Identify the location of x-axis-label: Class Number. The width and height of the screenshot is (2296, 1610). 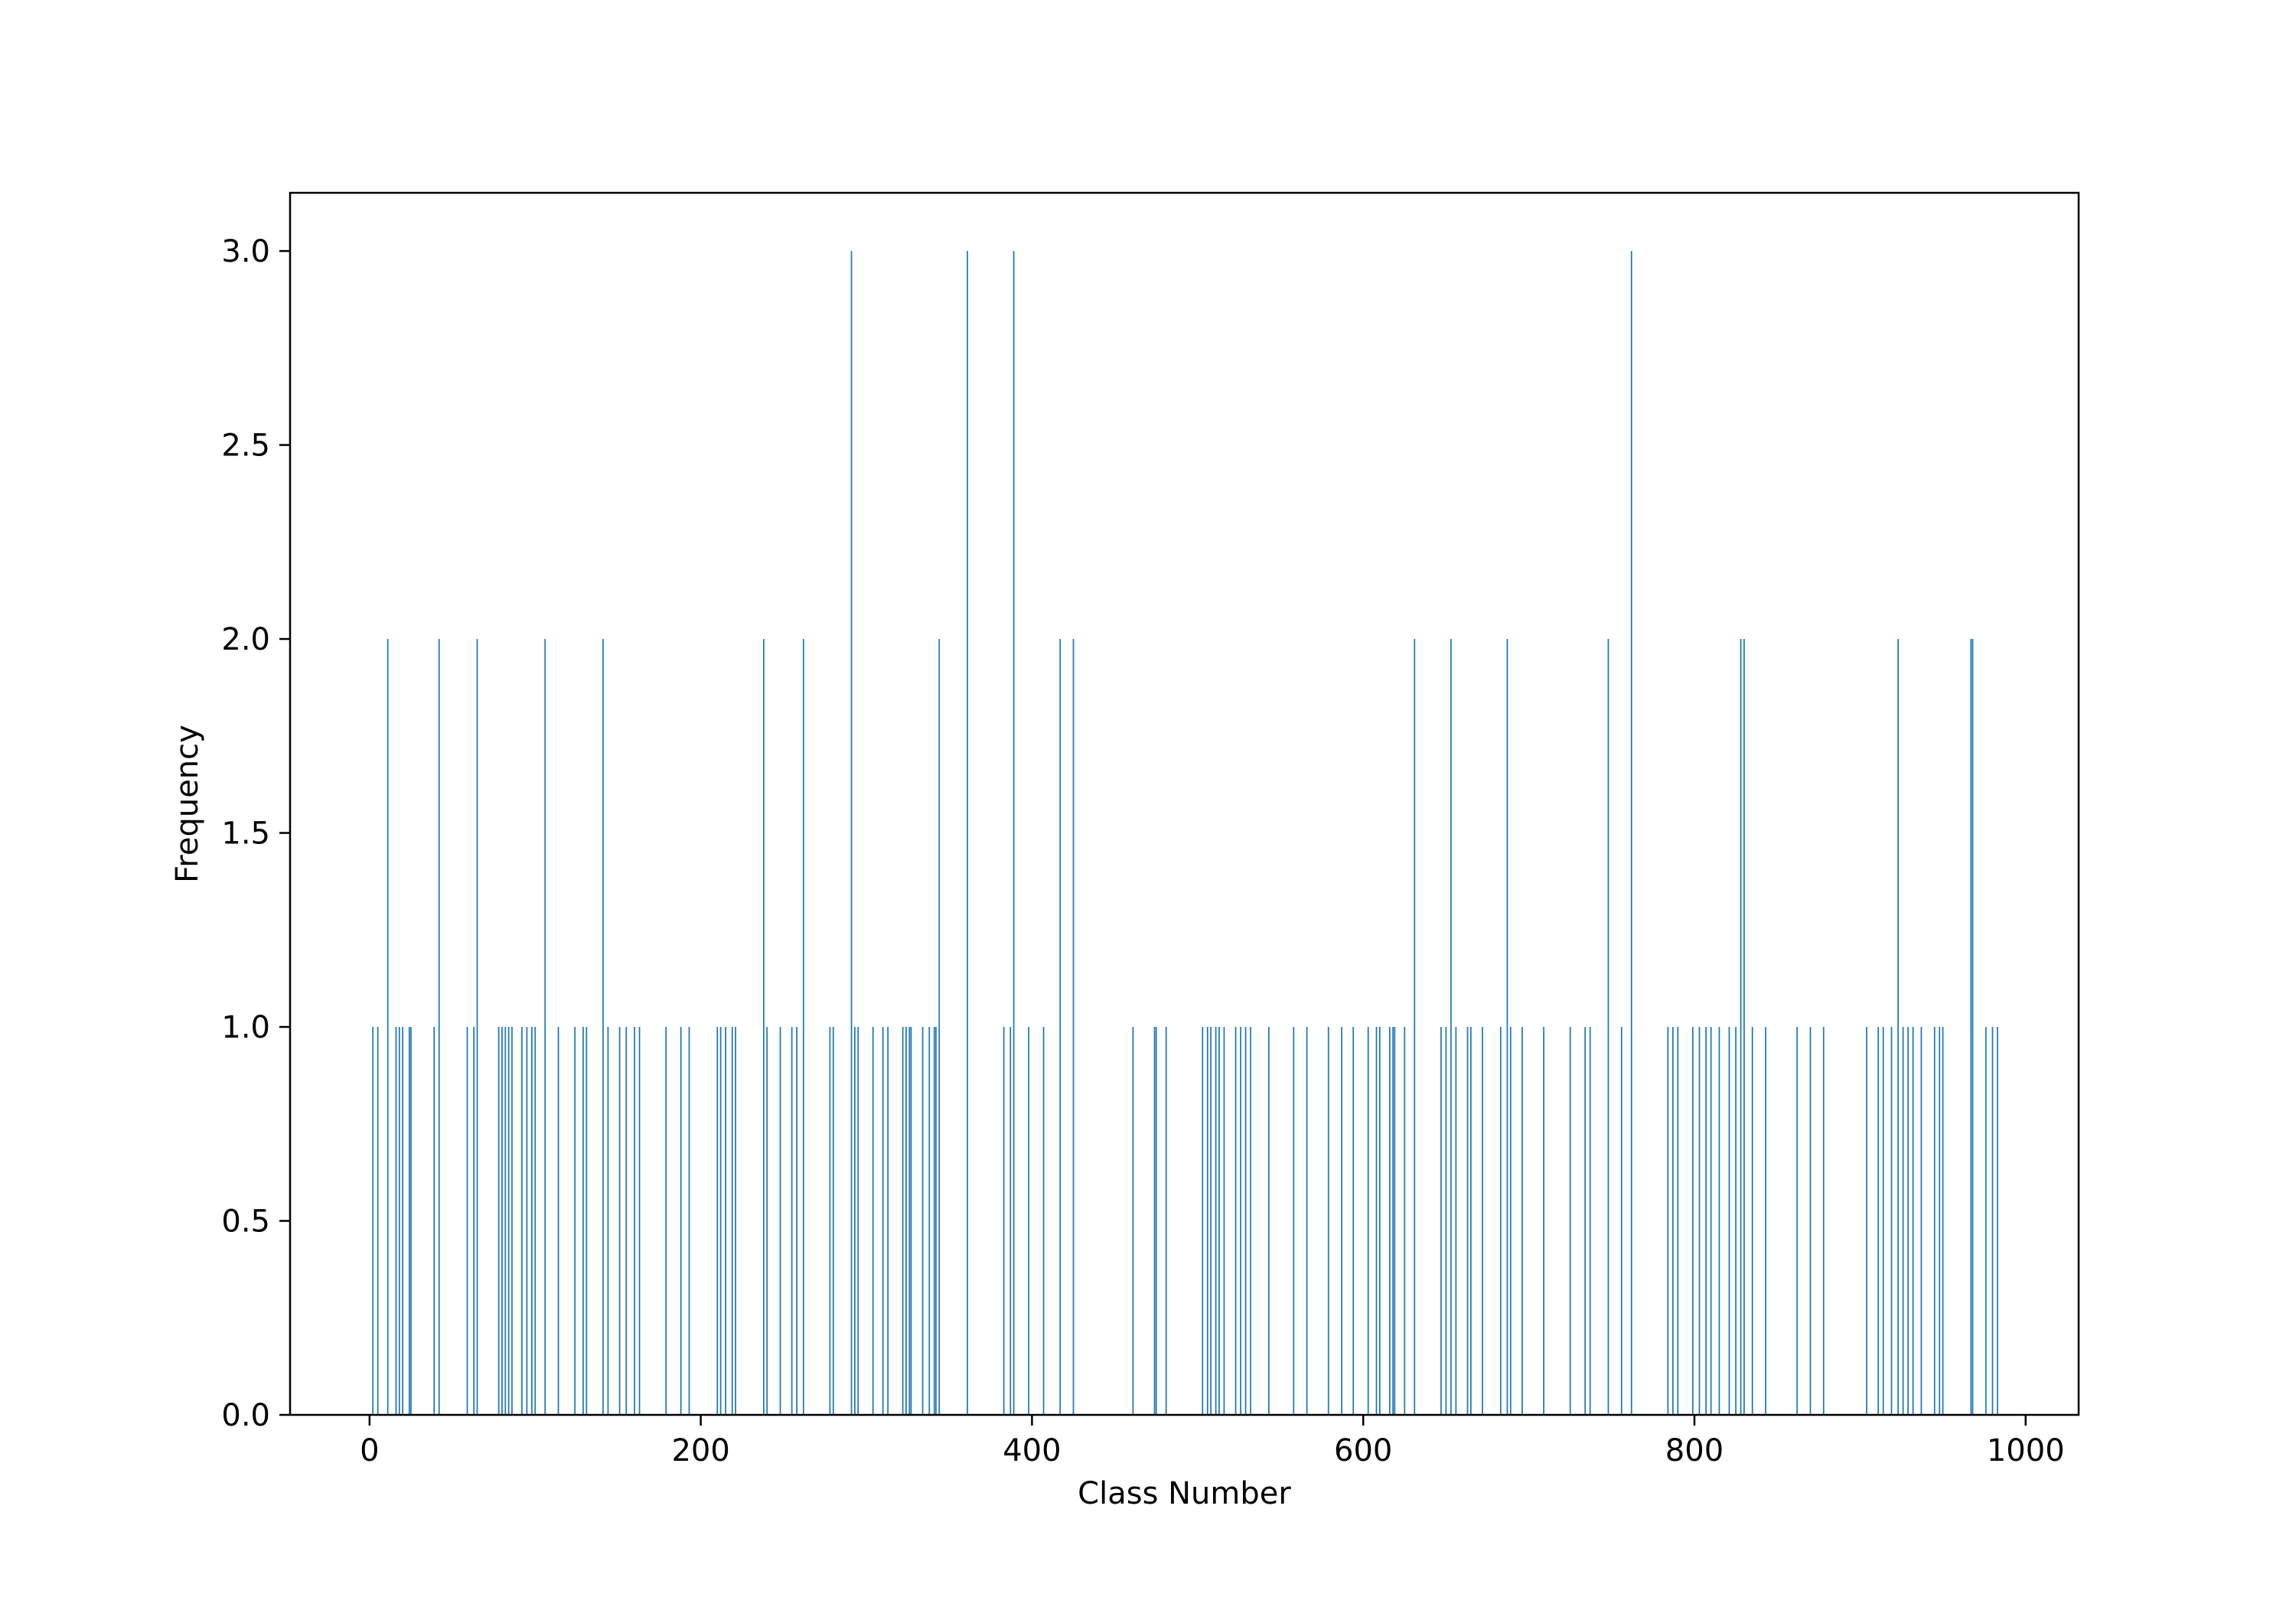
(1184, 1493).